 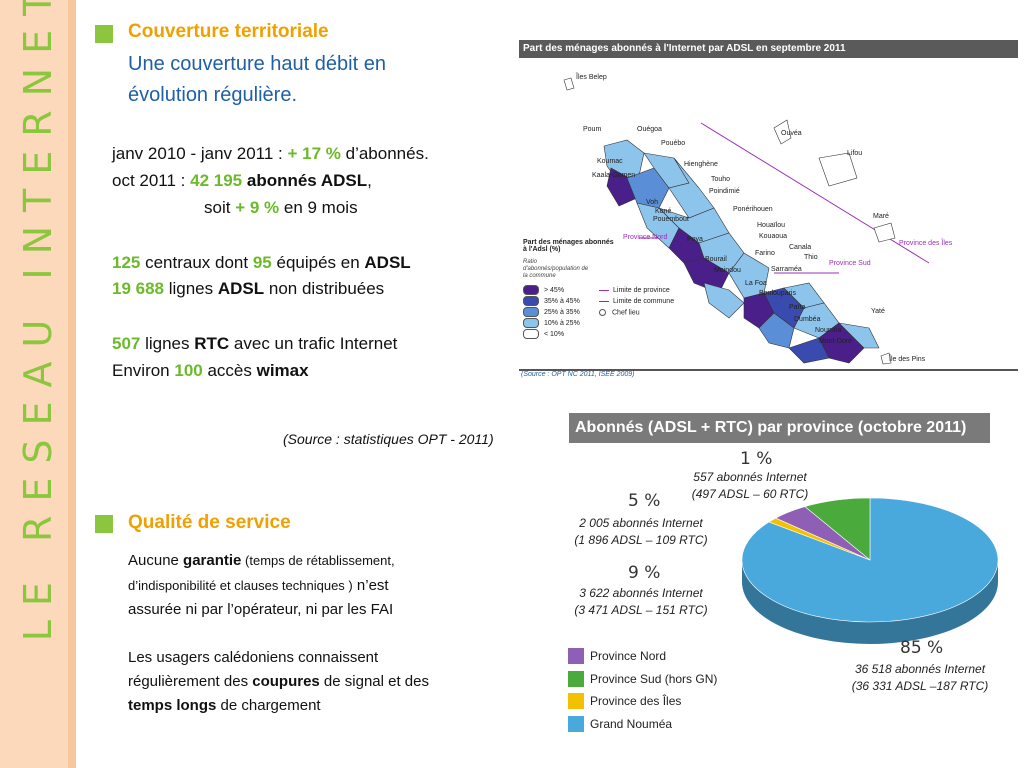 I want to click on commune-boulouparis, so click(x=776, y=330).